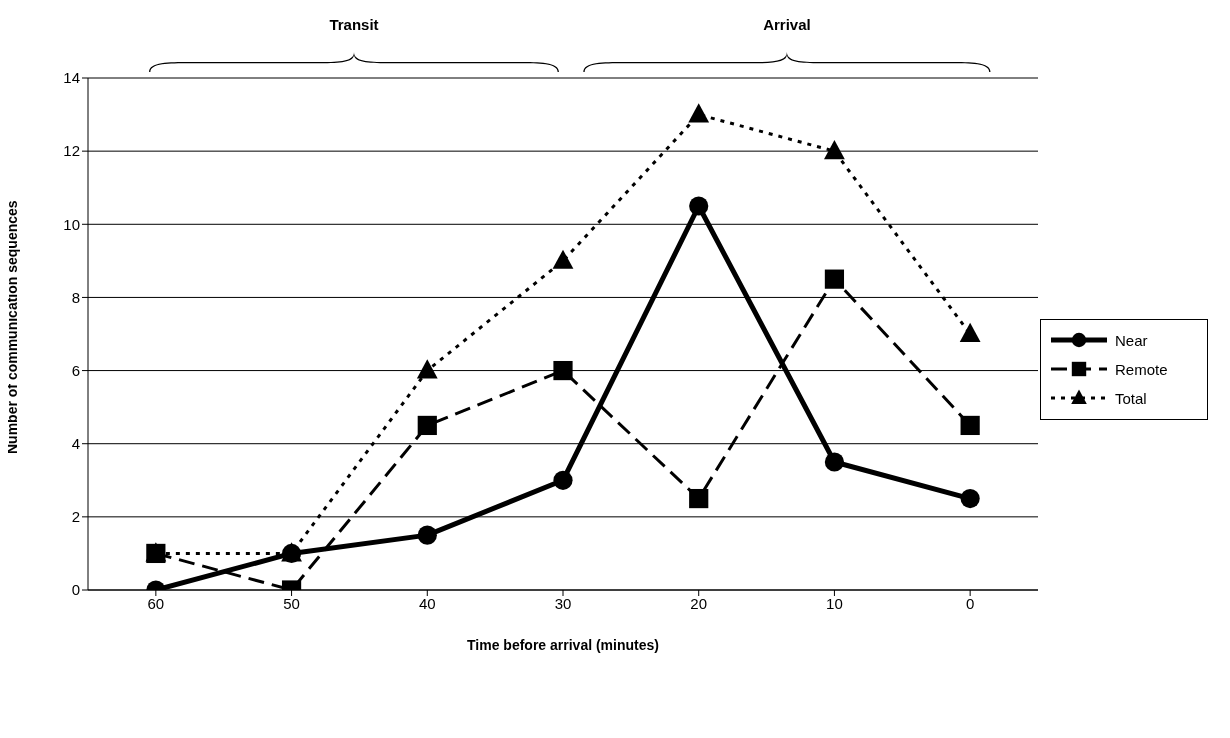 The image size is (1230, 738). What do you see at coordinates (699, 603) in the screenshot?
I see `x-tick-label: 20` at bounding box center [699, 603].